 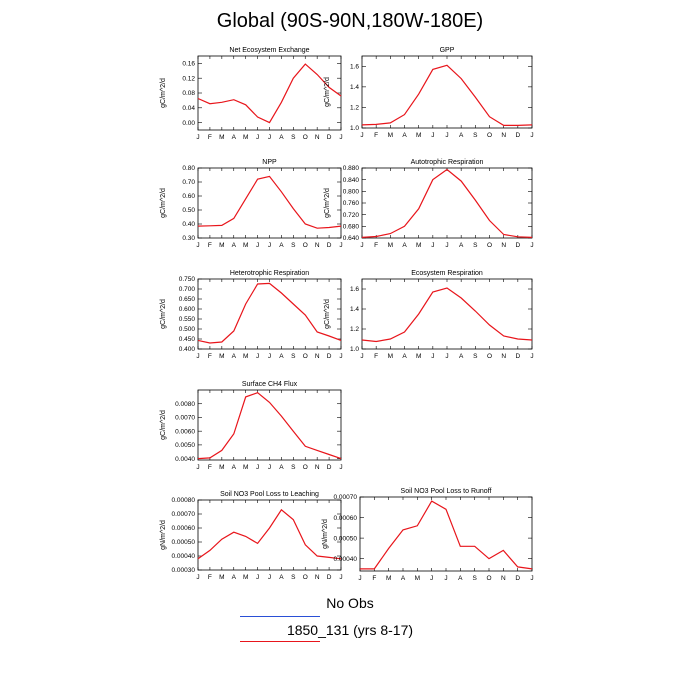 I want to click on chart-soil-no3-pool-loss-to-runoff-ylabel: gN/m^2/d, so click(x=325, y=534).